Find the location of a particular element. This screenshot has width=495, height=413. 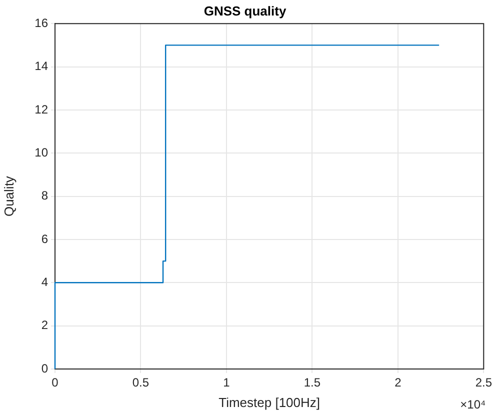

y-axis-title: Quality is located at coordinates (8, 196).